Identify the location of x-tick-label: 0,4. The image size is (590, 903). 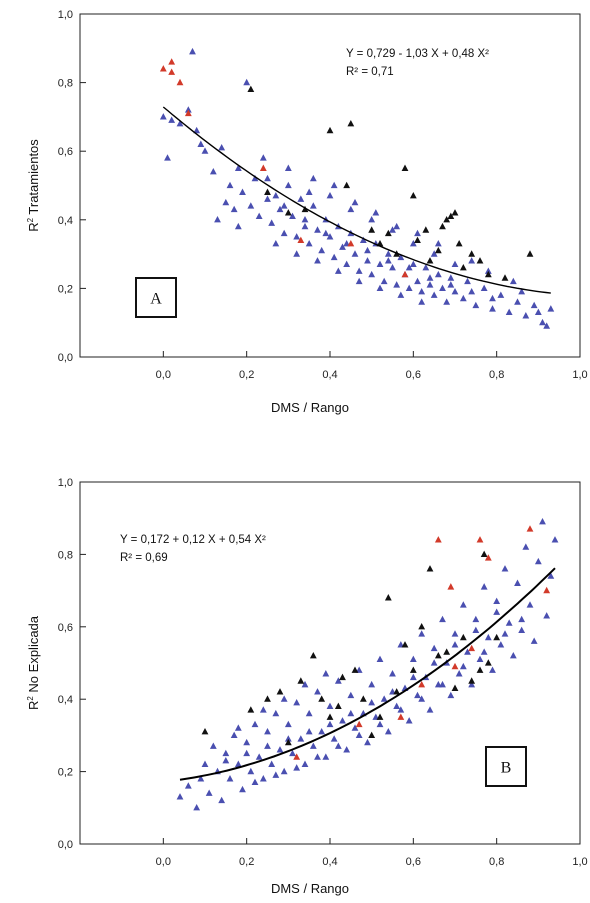
(329, 375).